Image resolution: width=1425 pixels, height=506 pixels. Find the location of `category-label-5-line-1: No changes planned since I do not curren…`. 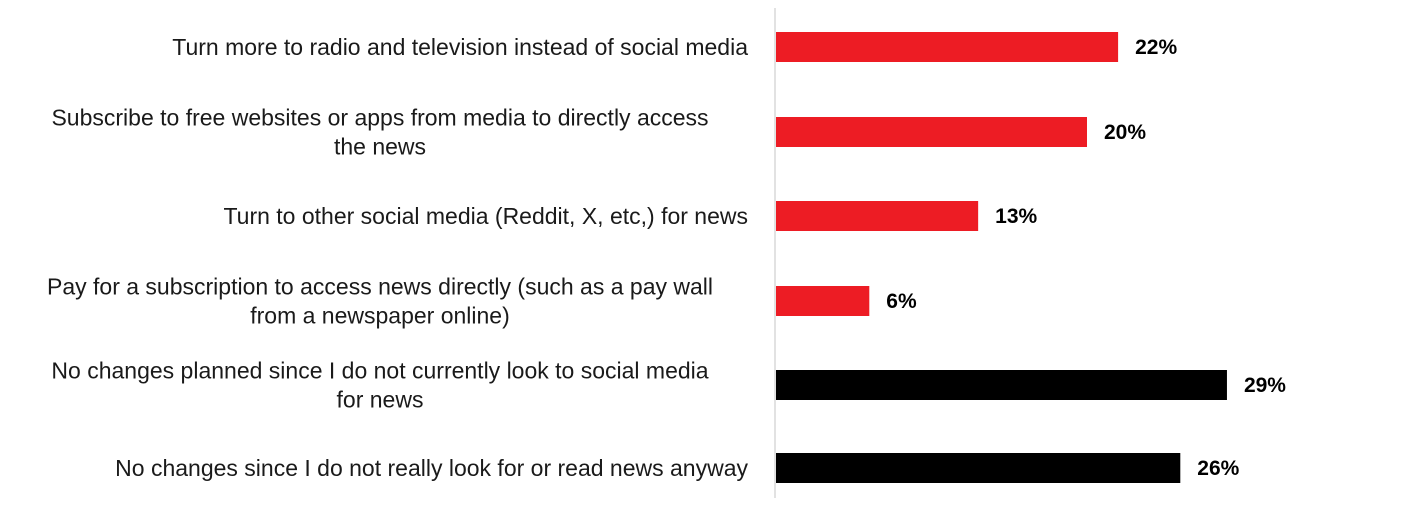

category-label-5-line-1: No changes planned since I do not curren… is located at coordinates (379, 371).